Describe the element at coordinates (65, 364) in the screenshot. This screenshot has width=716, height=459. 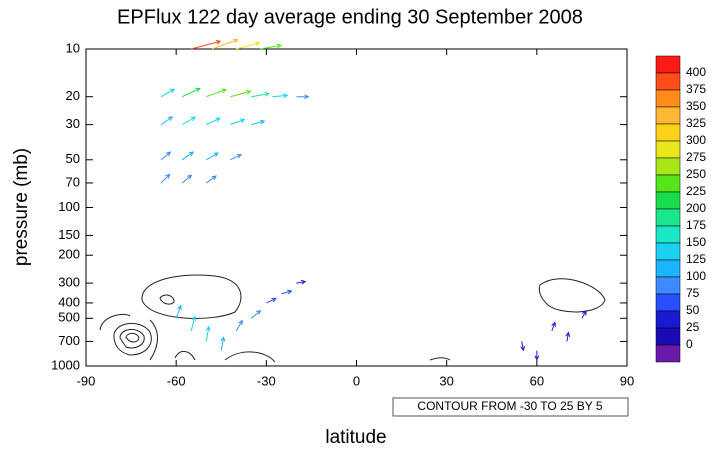
I see `y-tick-label: 1000` at that location.